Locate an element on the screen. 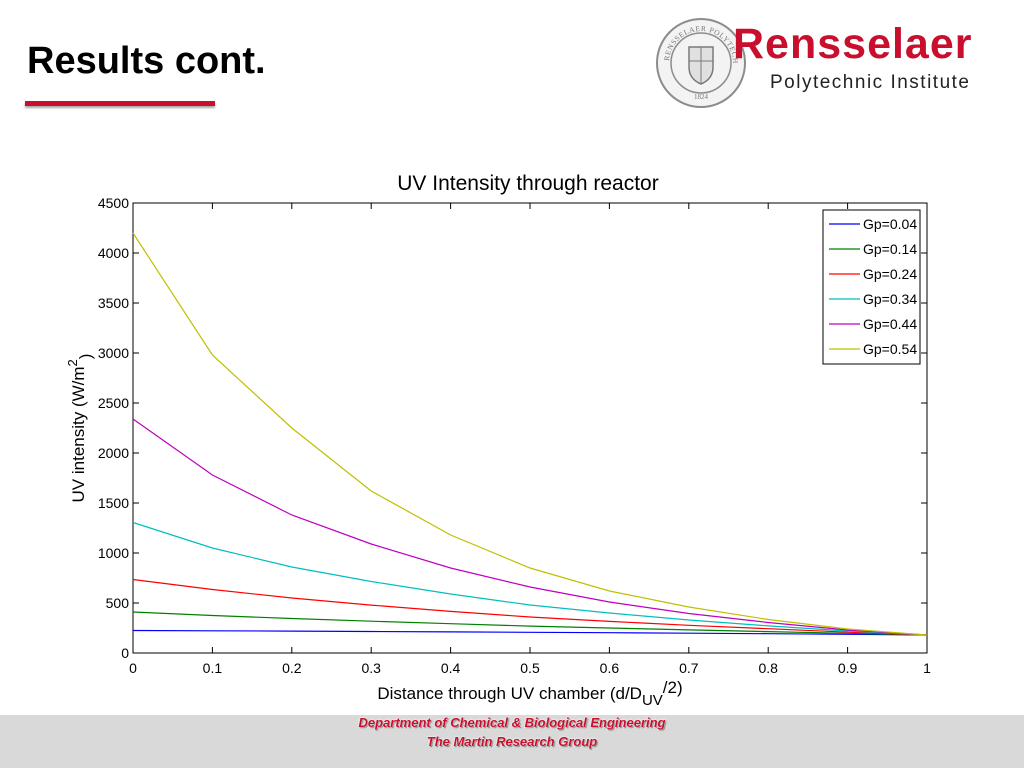 This screenshot has height=768, width=1024. legend-label: Gp=0.24 is located at coordinates (890, 274).